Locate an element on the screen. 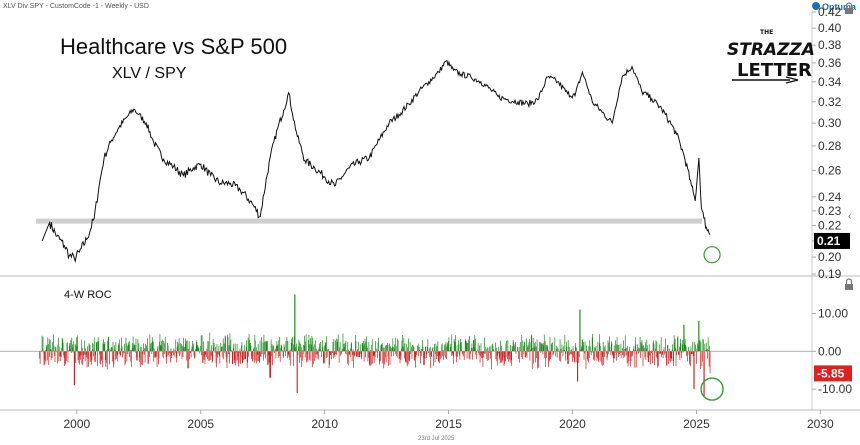 The image size is (860, 445). roc-tick-label: 10.00 is located at coordinates (833, 313).